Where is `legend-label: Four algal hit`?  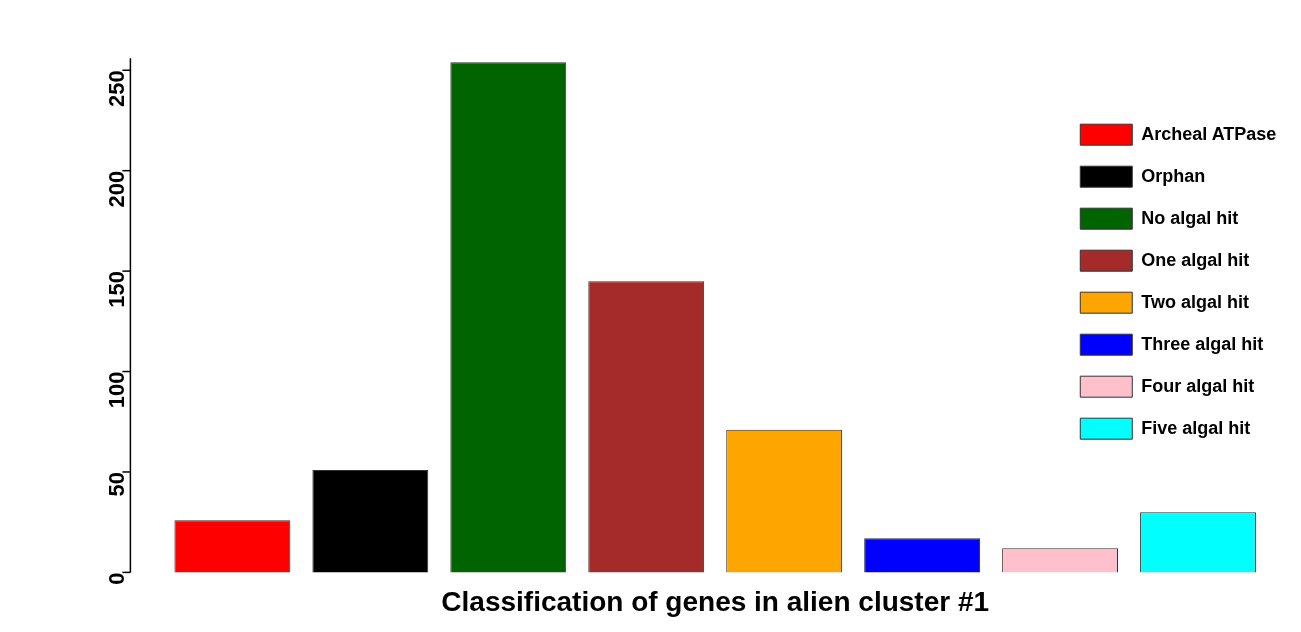 legend-label: Four algal hit is located at coordinates (1198, 385).